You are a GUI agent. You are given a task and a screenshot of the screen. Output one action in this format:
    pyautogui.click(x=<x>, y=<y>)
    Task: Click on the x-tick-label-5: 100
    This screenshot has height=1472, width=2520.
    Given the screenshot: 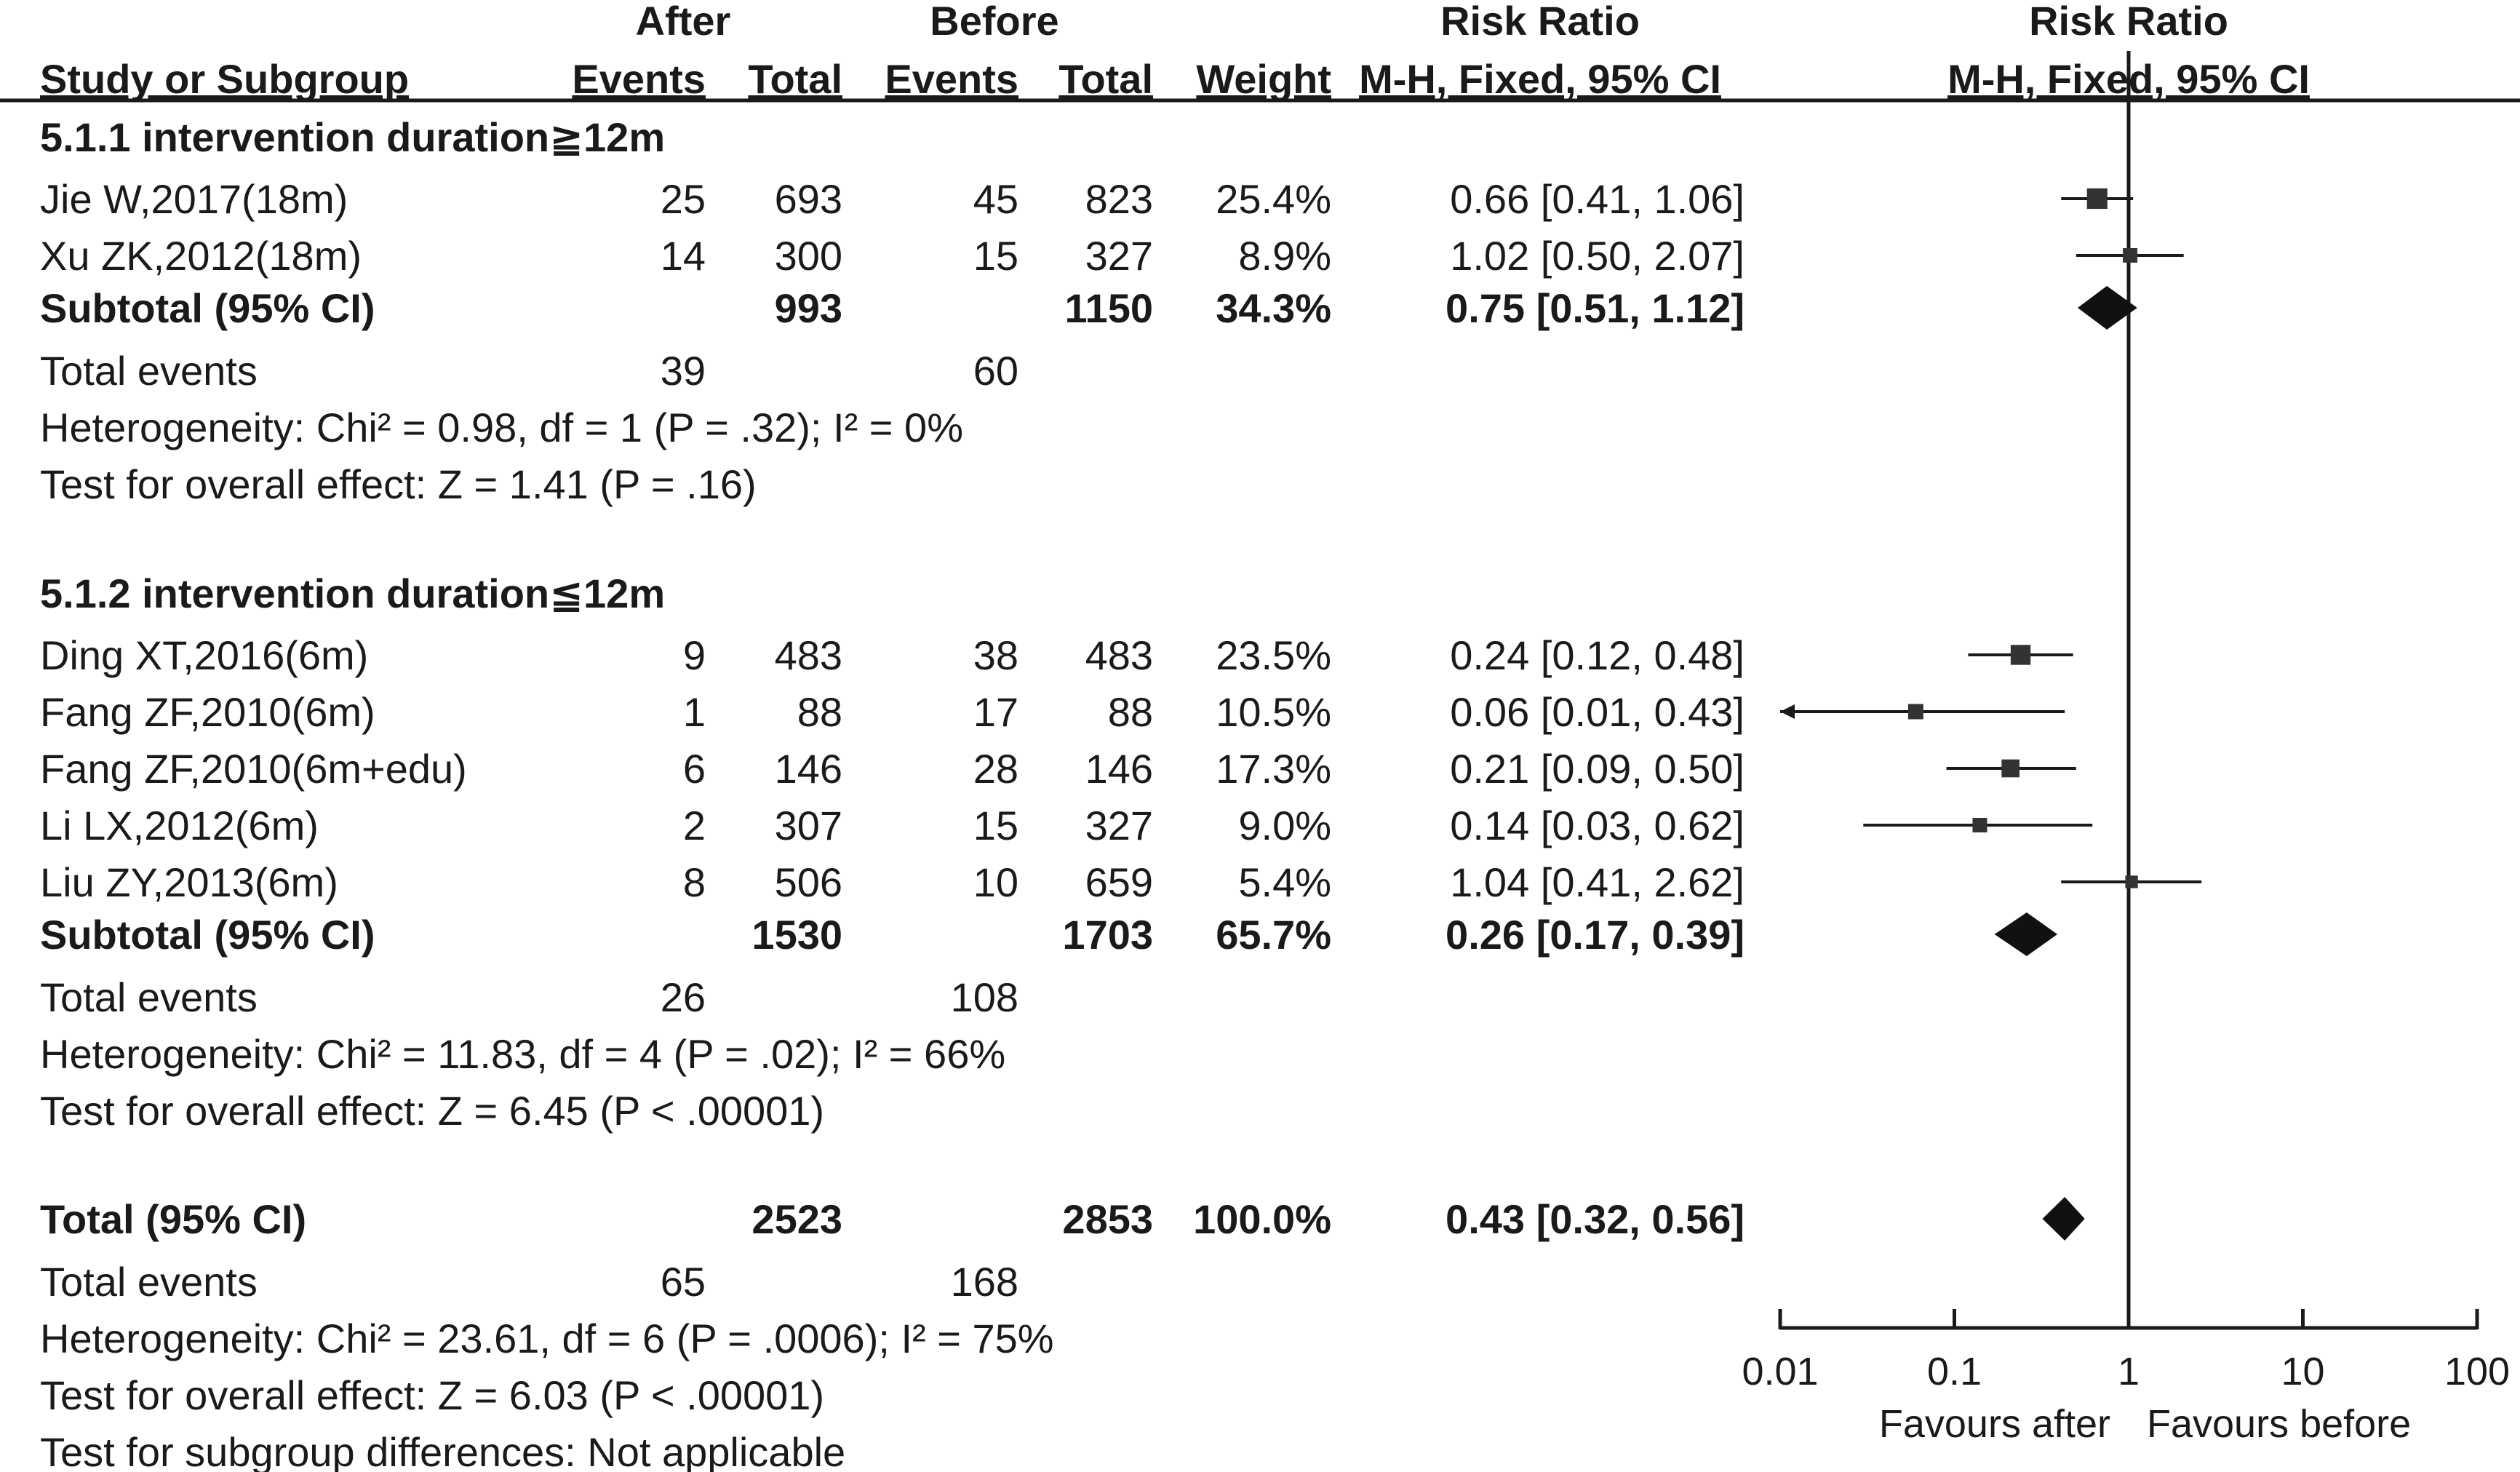 What is the action you would take?
    pyautogui.click(x=2477, y=1371)
    